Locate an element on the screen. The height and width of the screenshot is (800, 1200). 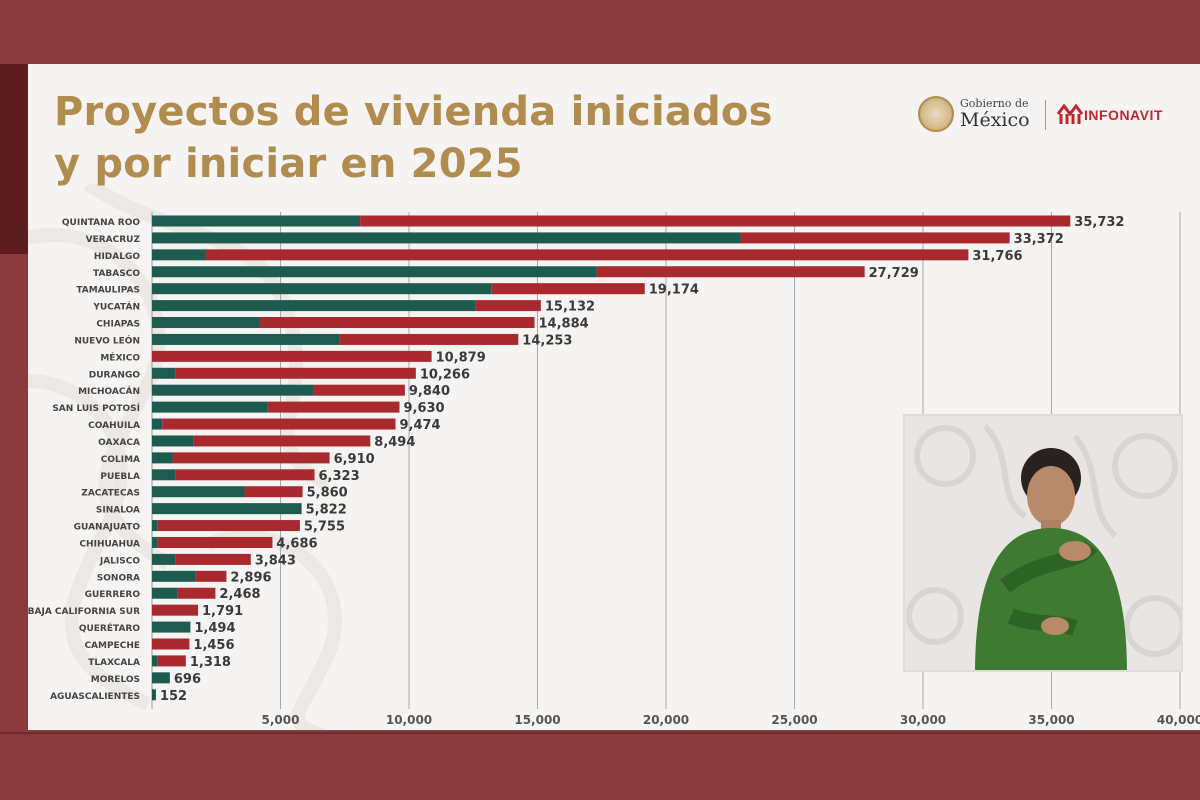
bar-total-label: 14,884 is located at coordinates (564, 324).